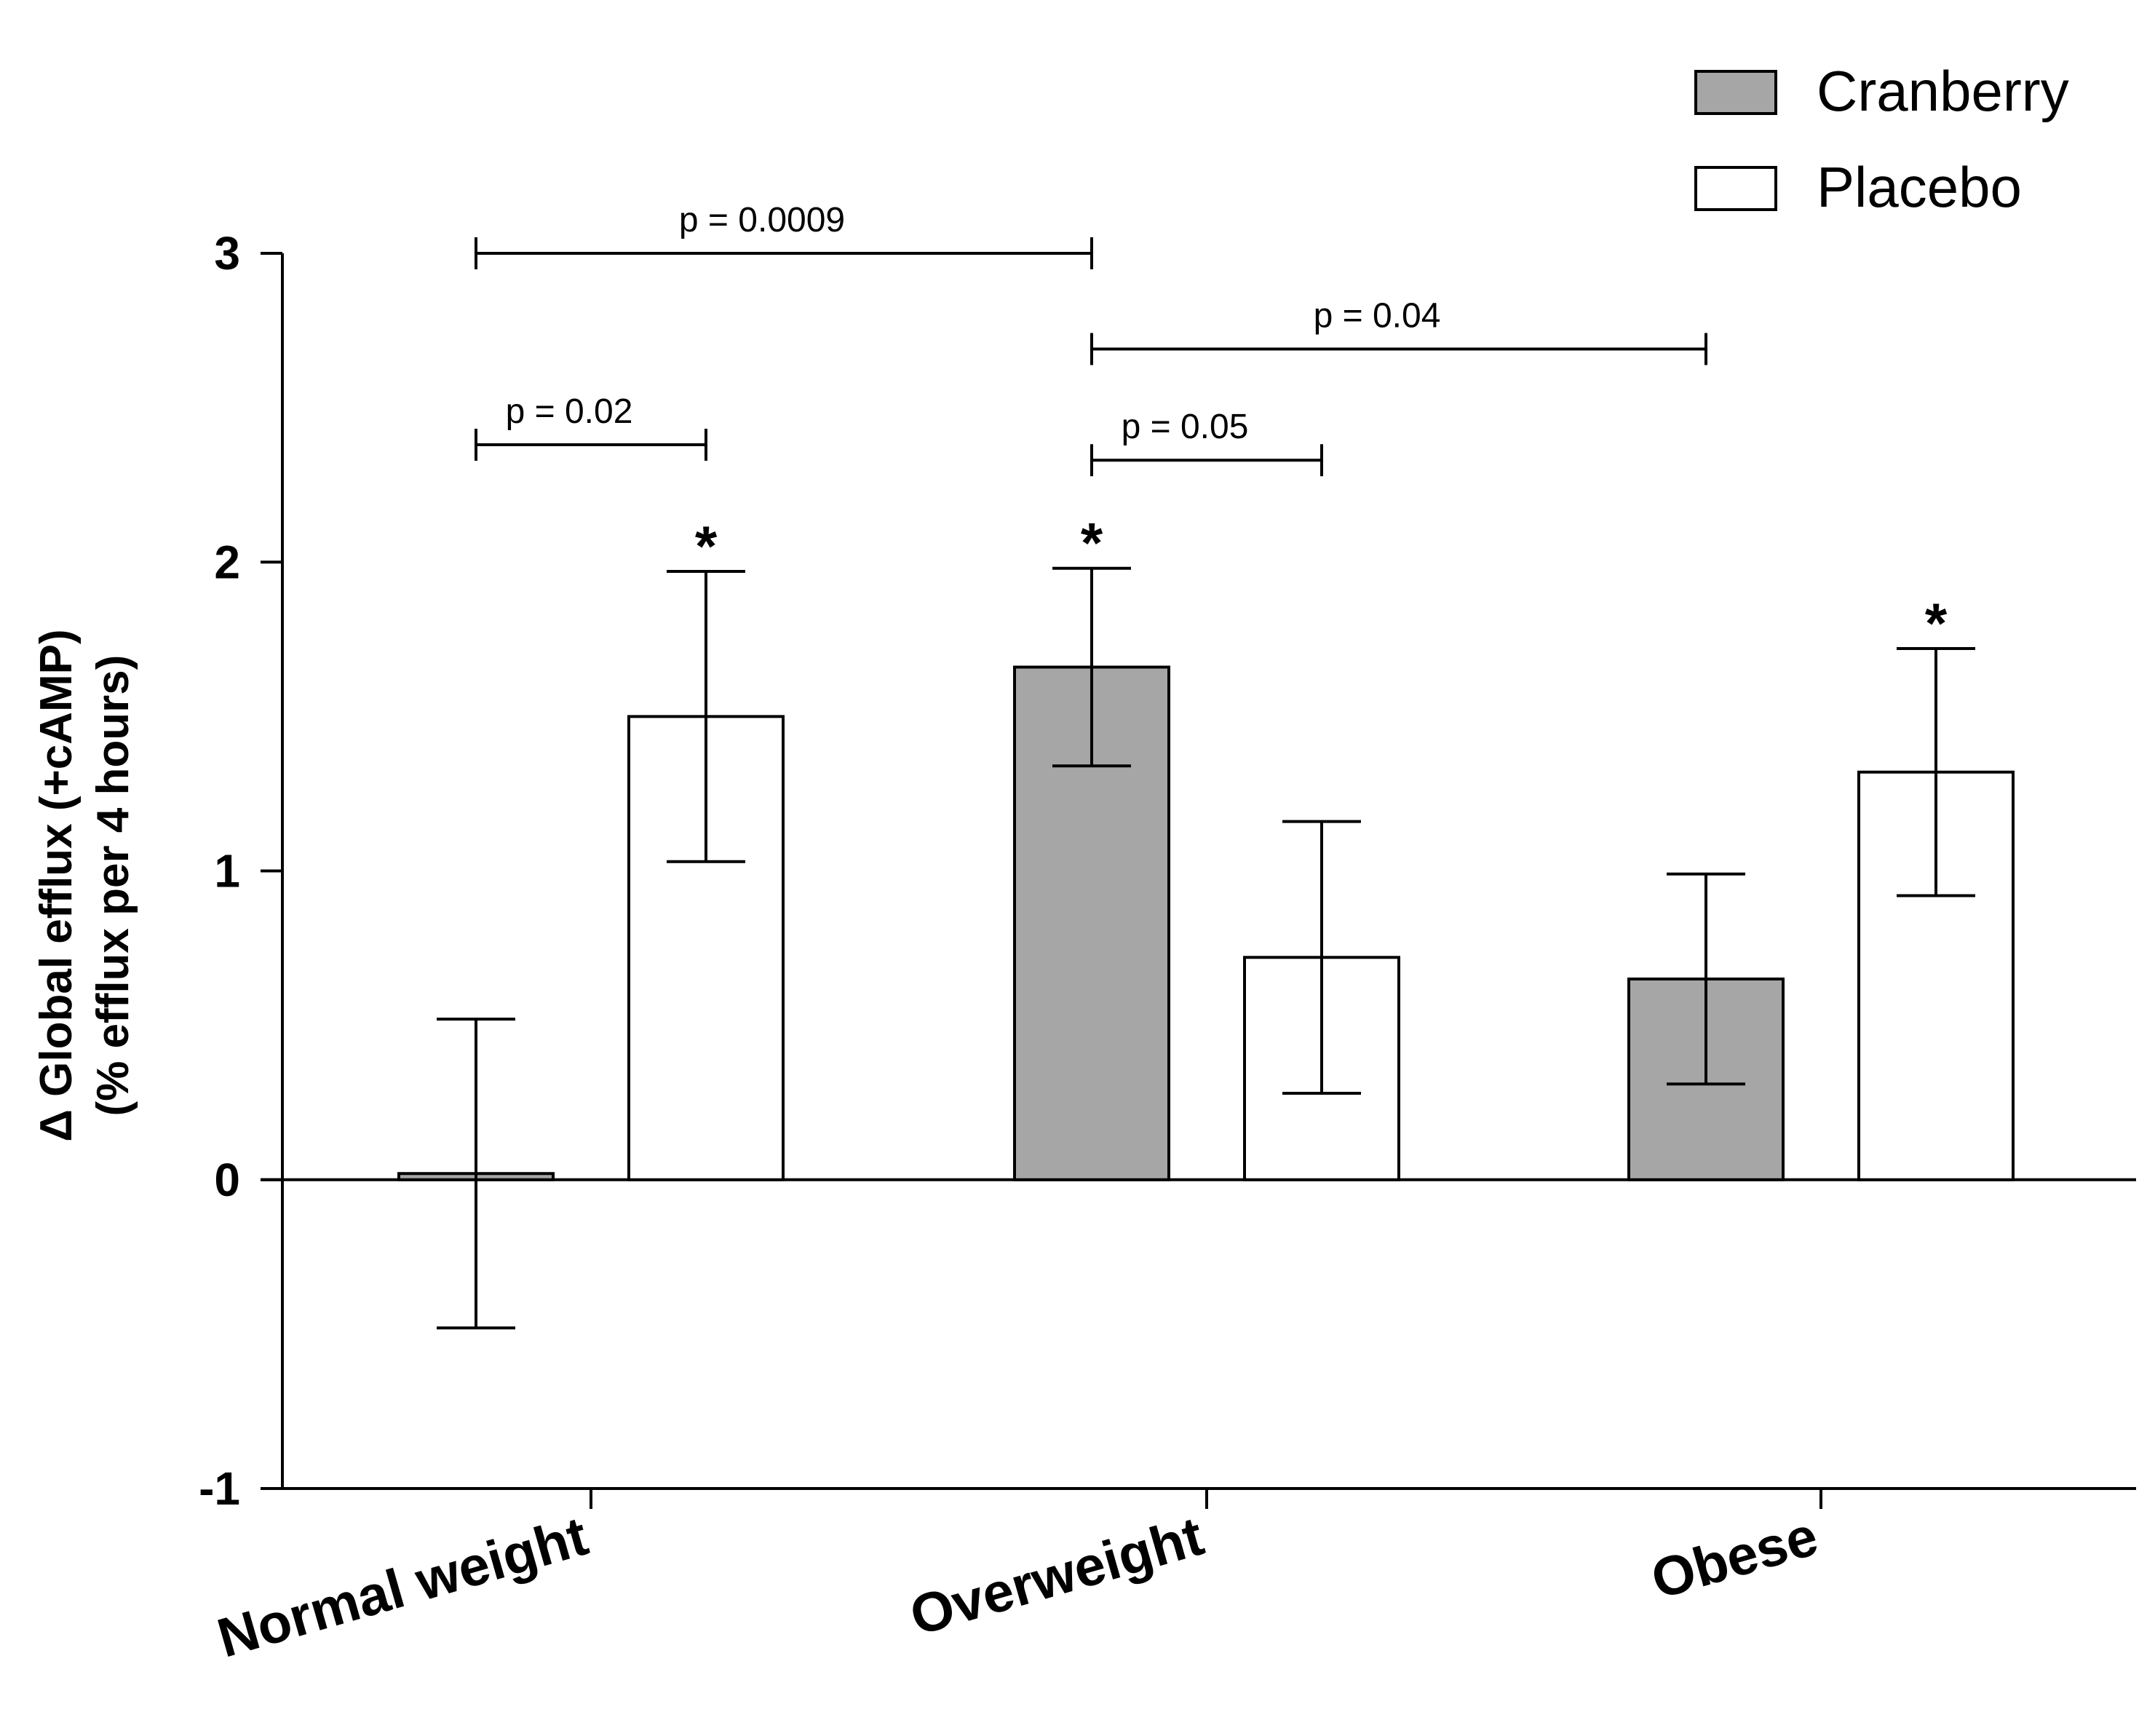 Image resolution: width=2147 pixels, height=1736 pixels. I want to click on comparison-brackets: p = 0.0009 p = 0.04 p = 0.02 p = 0.05, so click(1091, 339).